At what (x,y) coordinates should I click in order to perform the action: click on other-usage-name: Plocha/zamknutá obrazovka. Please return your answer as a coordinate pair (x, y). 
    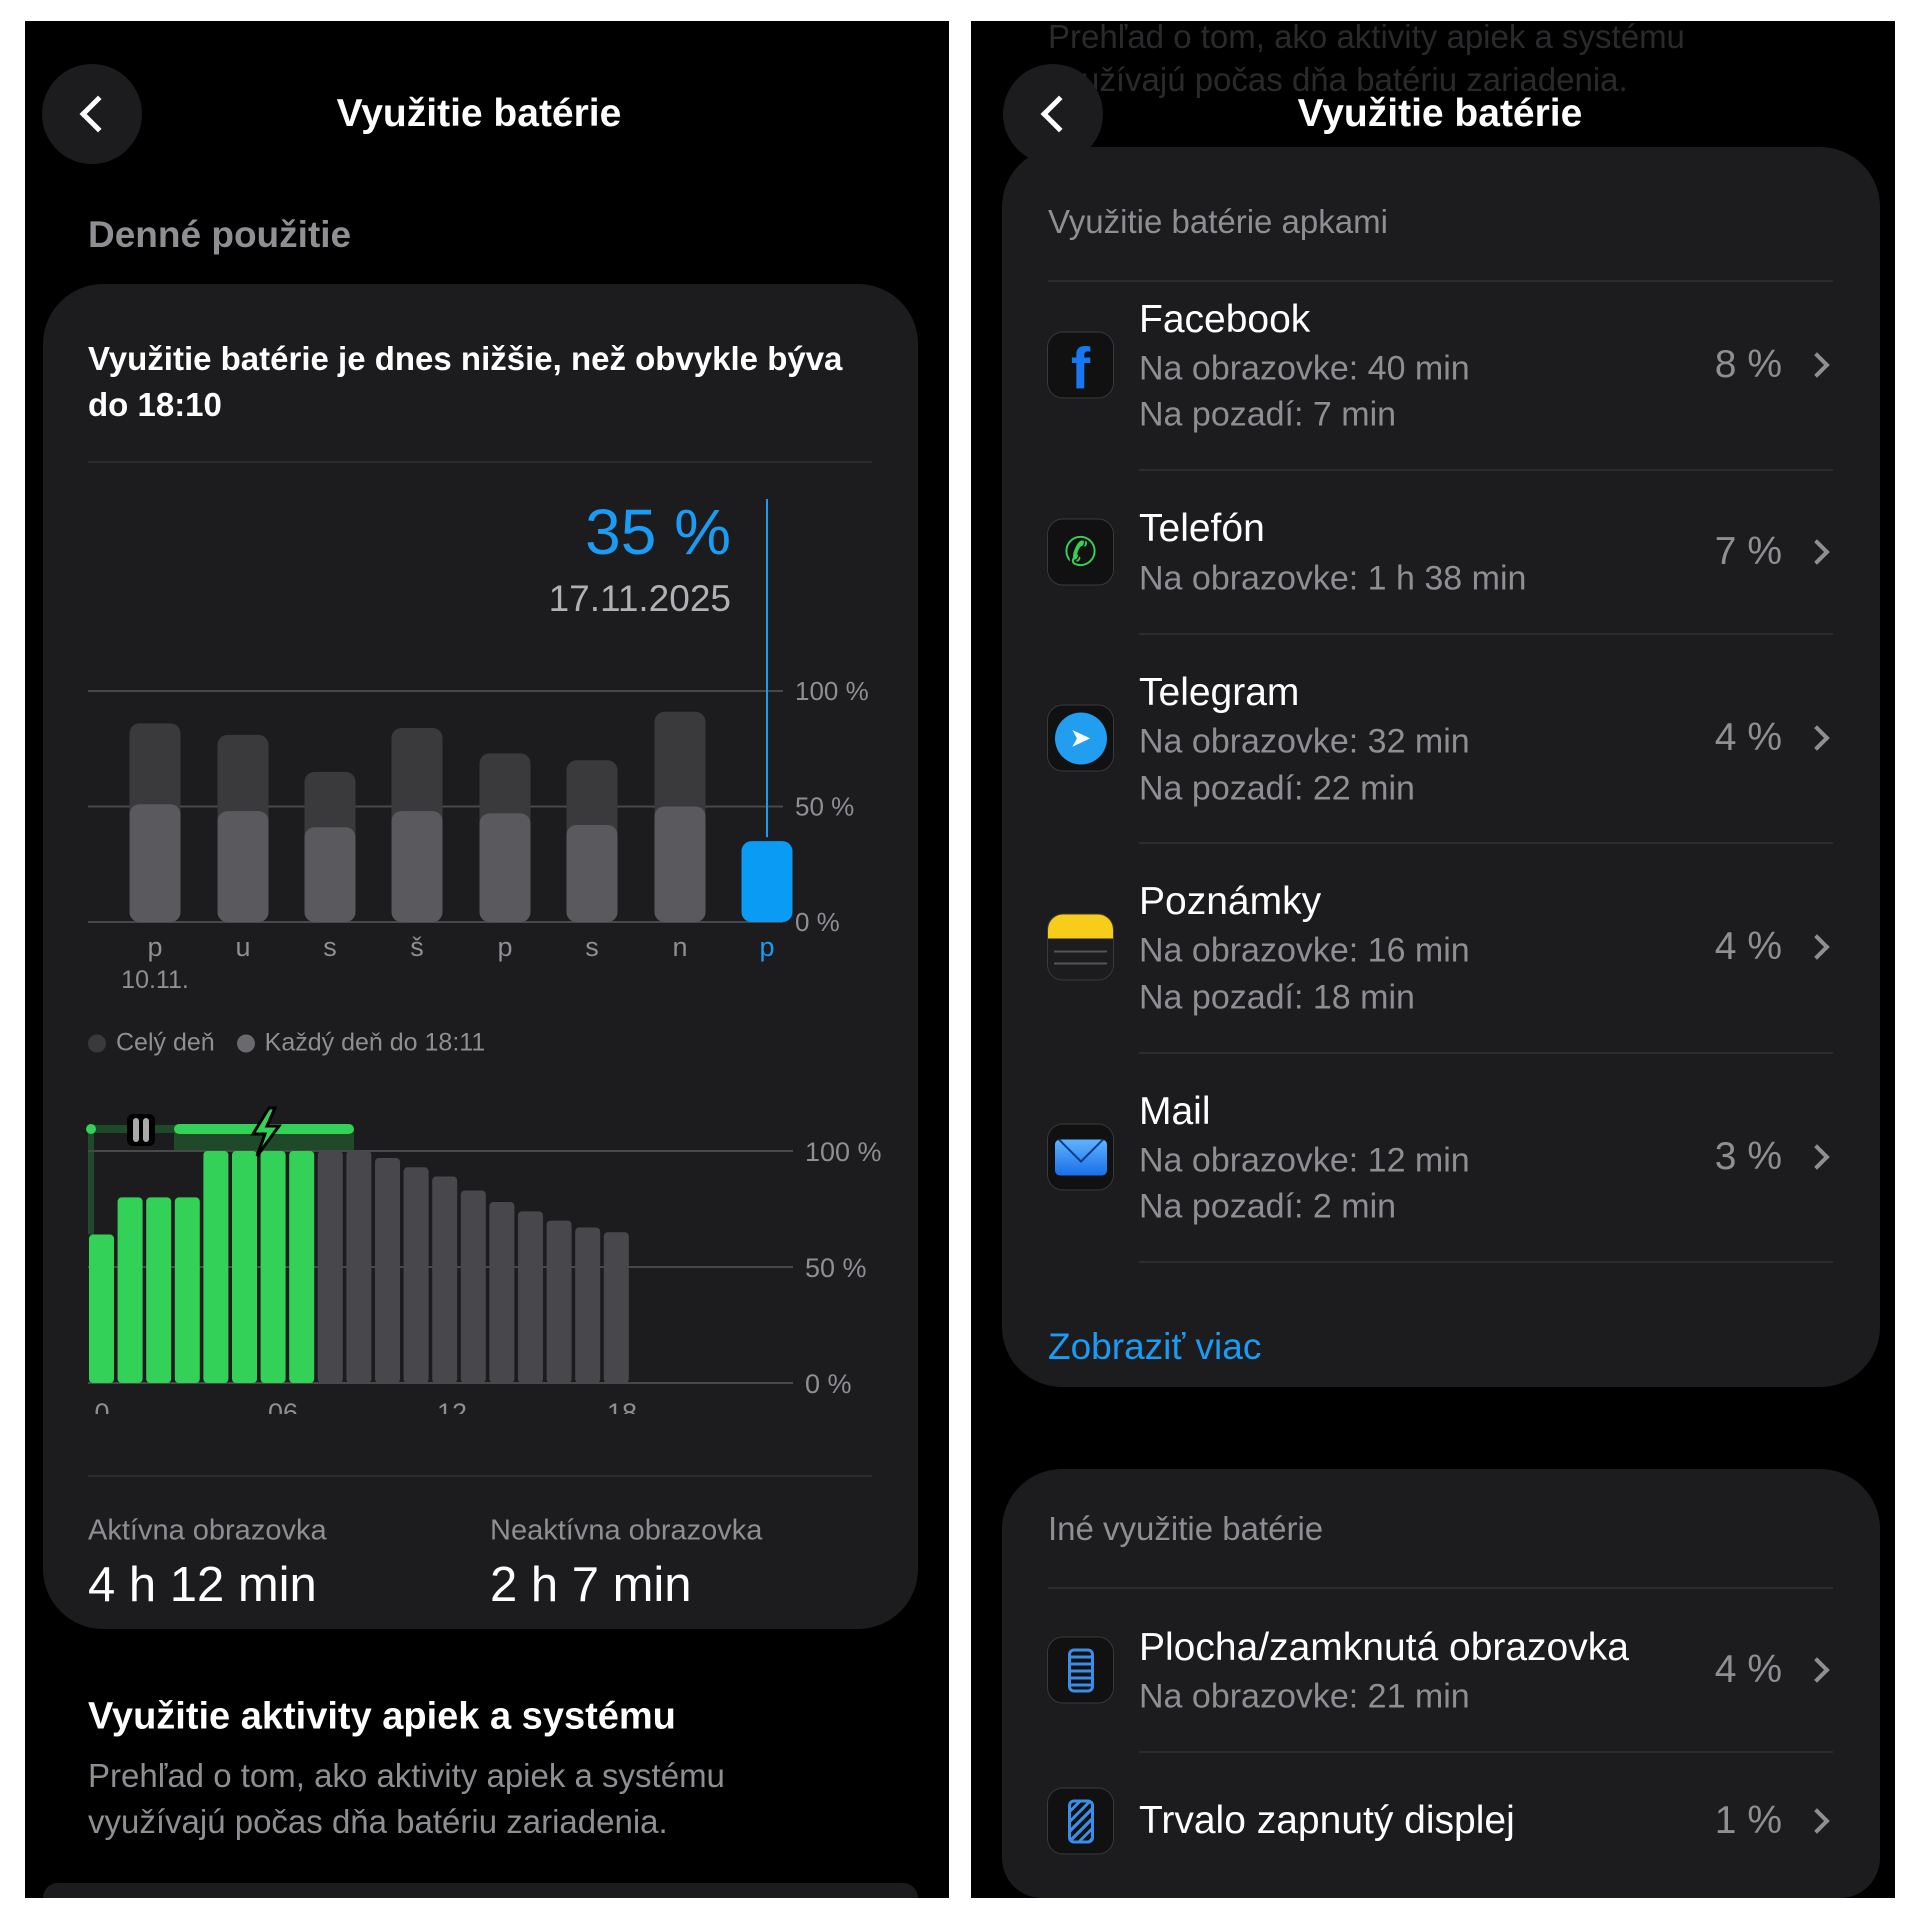
    Looking at the image, I should click on (1384, 1647).